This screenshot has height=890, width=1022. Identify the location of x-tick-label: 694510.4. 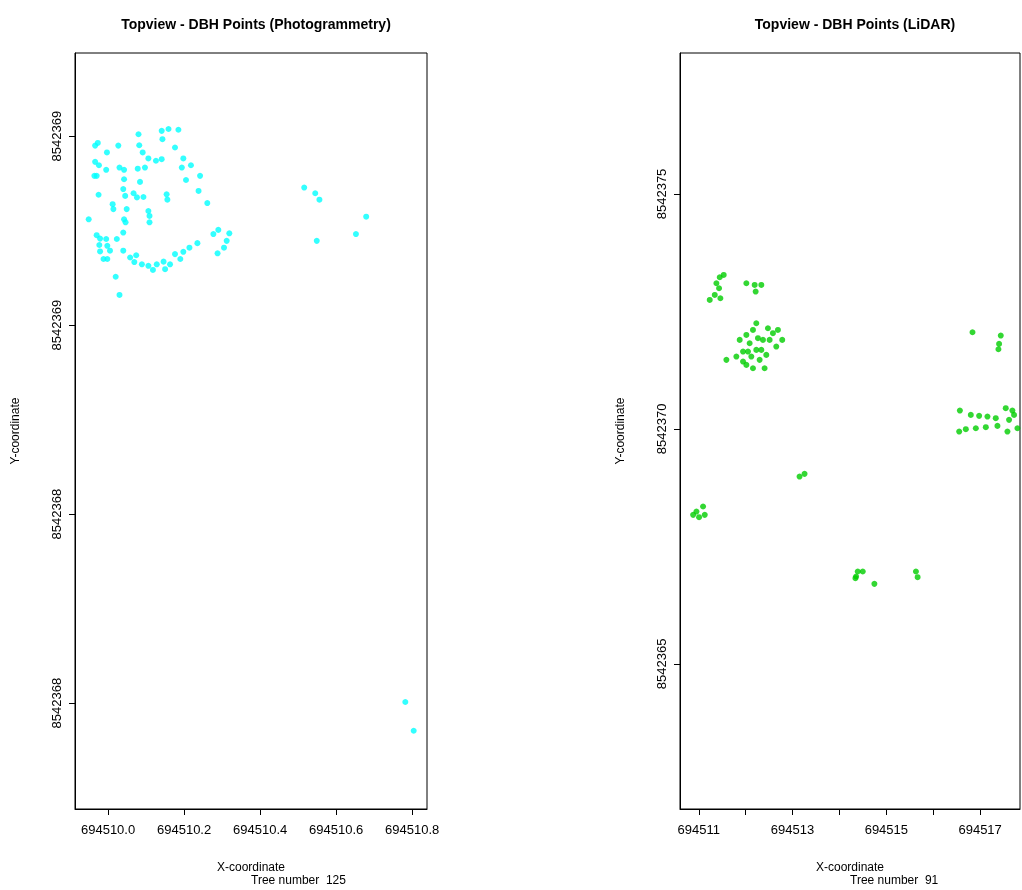
(260, 829).